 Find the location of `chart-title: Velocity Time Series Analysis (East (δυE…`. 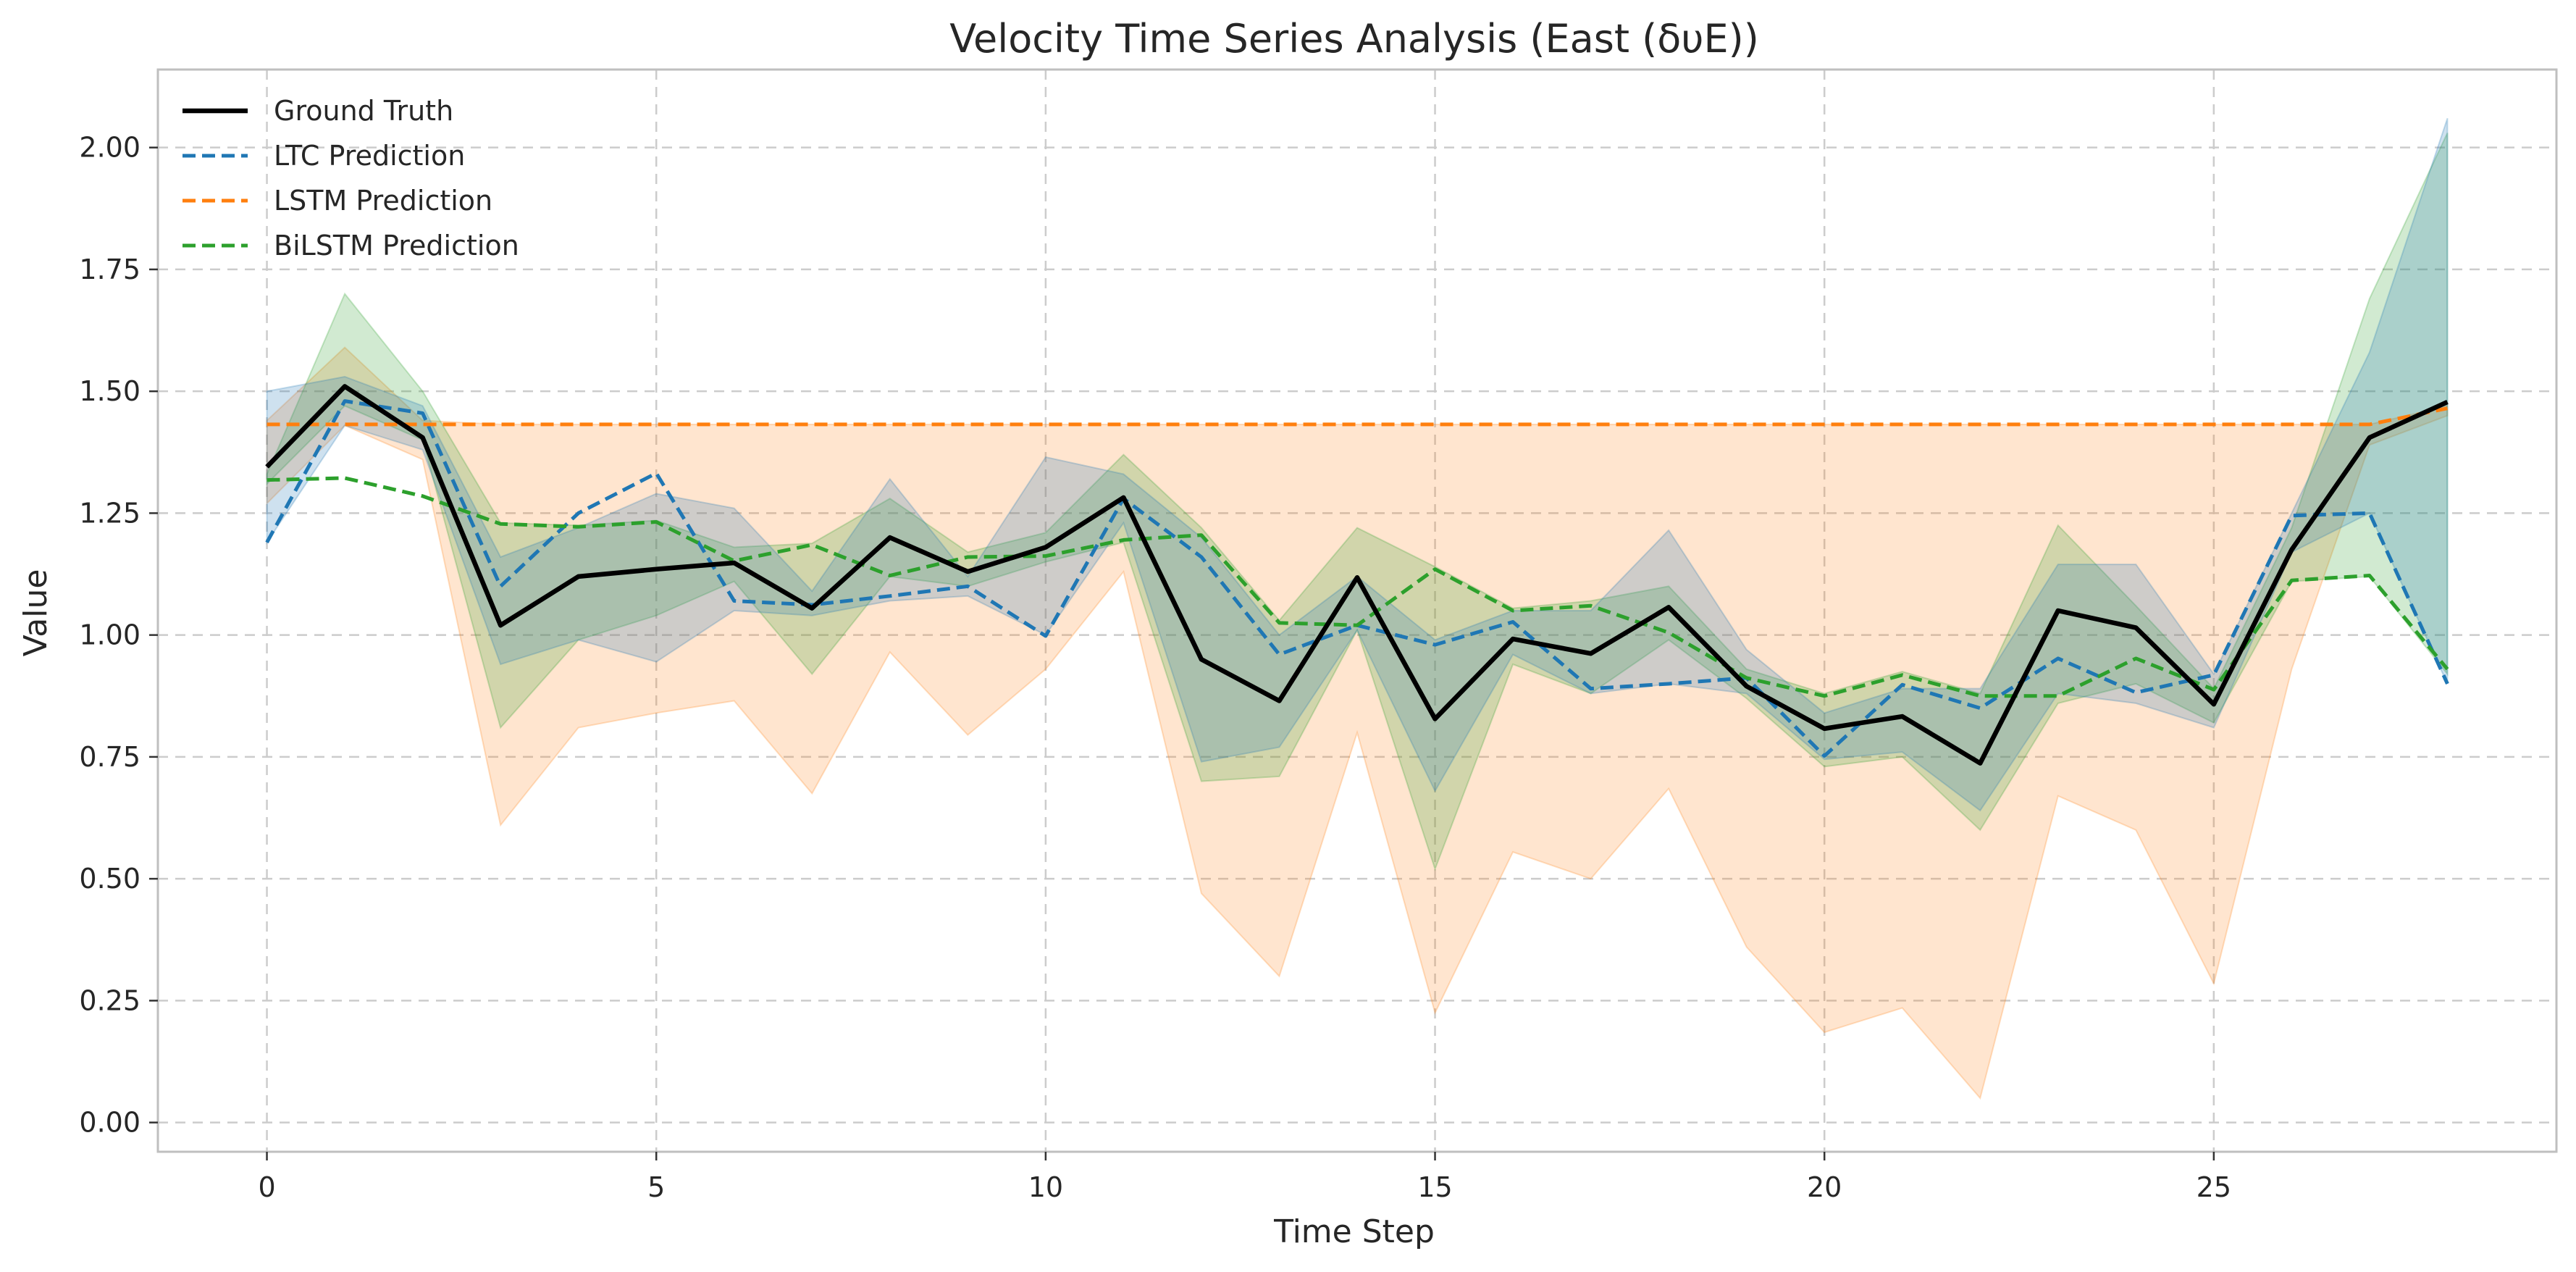

chart-title: Velocity Time Series Analysis (East (δυE… is located at coordinates (1354, 39).